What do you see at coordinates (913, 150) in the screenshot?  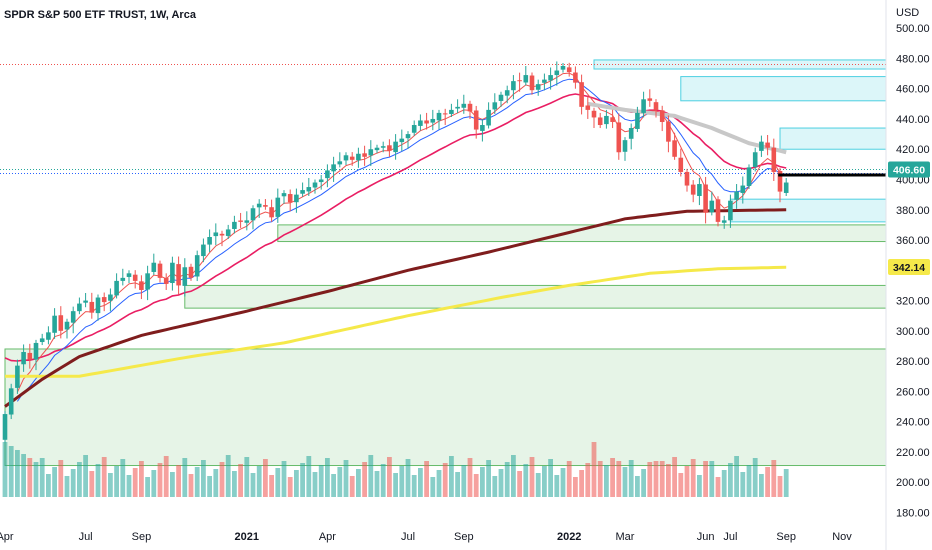 I see `y-tick-label: 420.00` at bounding box center [913, 150].